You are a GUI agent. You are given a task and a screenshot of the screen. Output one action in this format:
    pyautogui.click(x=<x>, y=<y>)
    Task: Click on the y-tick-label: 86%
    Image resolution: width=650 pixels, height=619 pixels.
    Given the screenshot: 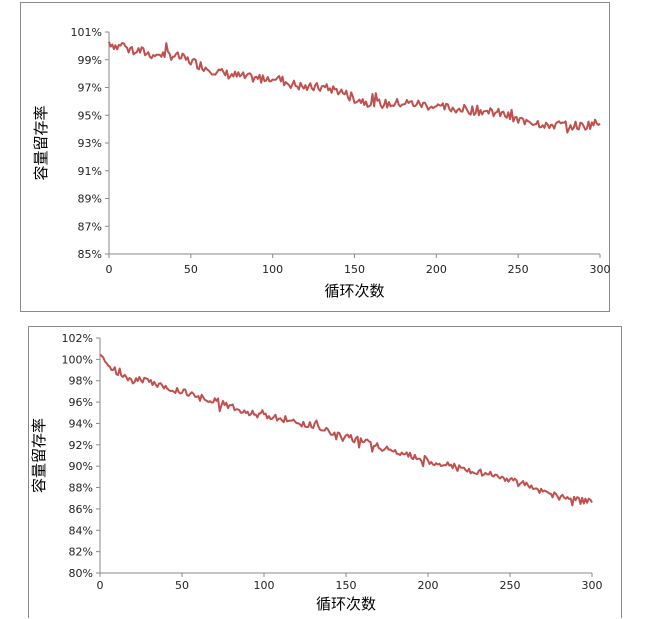 What is the action you would take?
    pyautogui.click(x=81, y=509)
    